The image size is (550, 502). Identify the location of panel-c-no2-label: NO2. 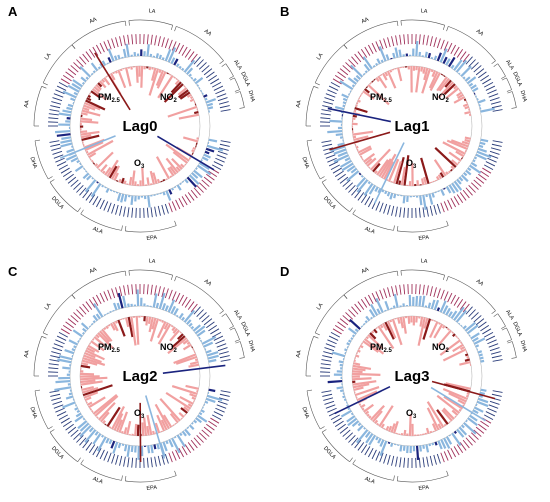
(169, 348).